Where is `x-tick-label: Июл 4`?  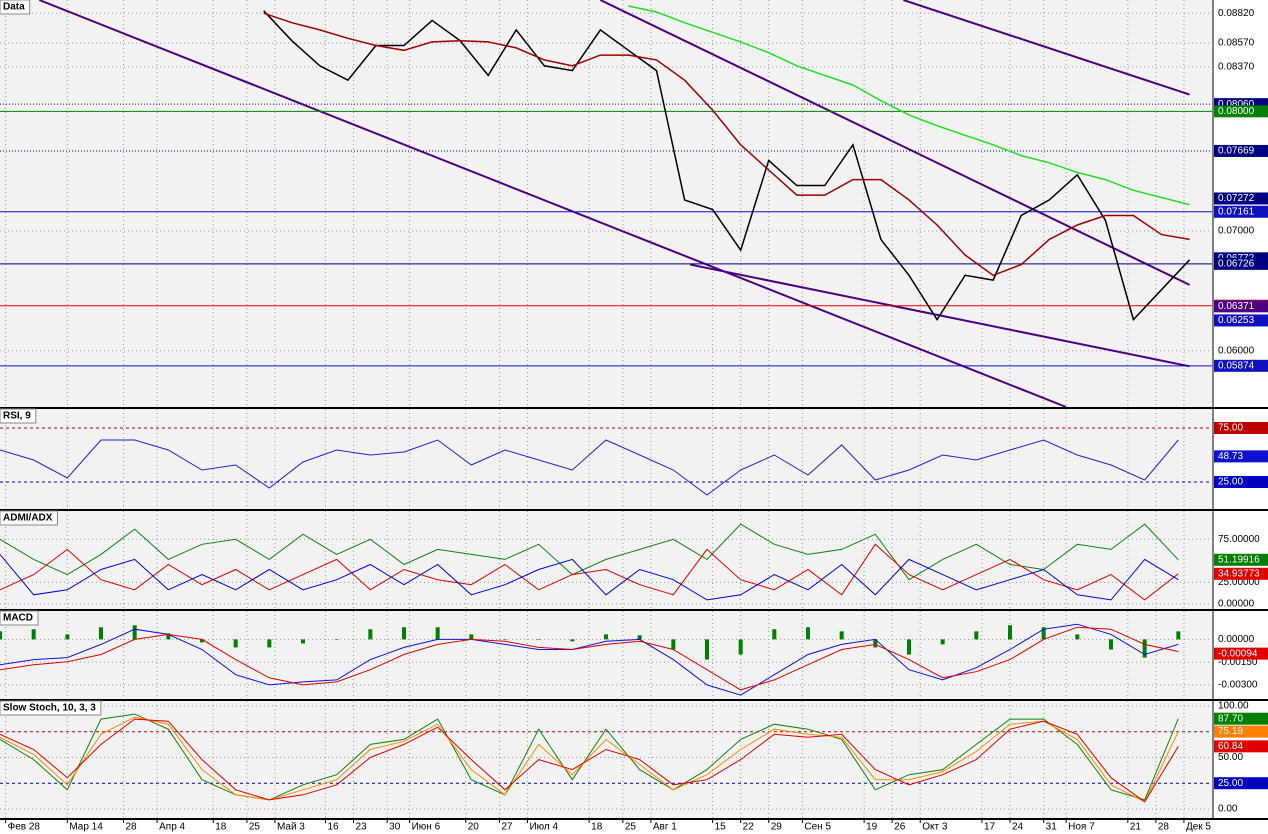
x-tick-label: Июл 4 is located at coordinates (543, 827).